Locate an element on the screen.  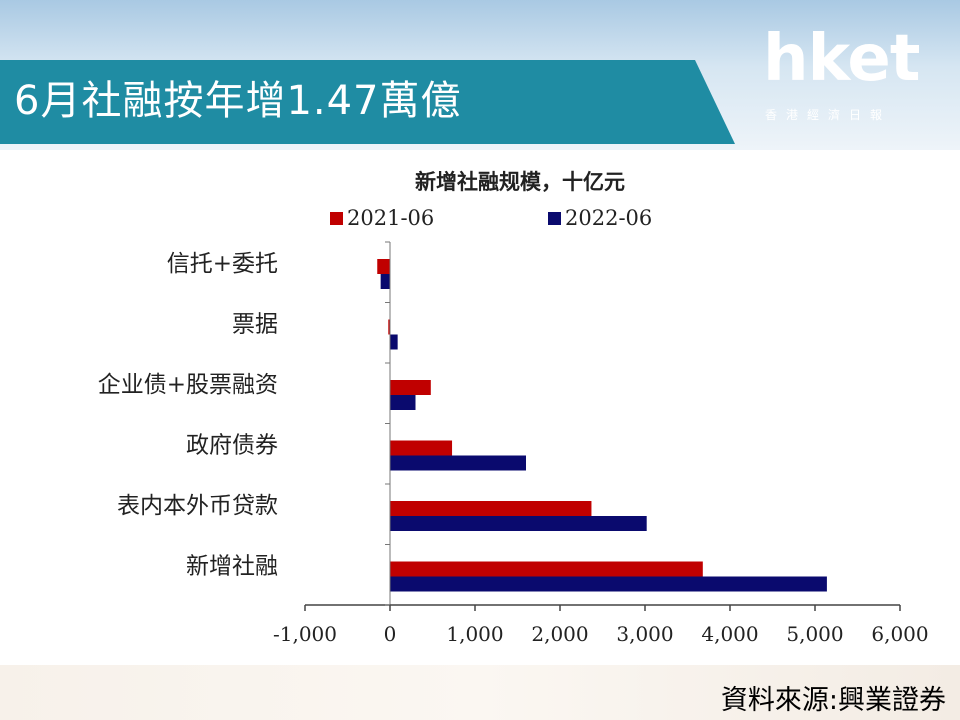
category-label-2: 企业债+股票融资 is located at coordinates (188, 385).